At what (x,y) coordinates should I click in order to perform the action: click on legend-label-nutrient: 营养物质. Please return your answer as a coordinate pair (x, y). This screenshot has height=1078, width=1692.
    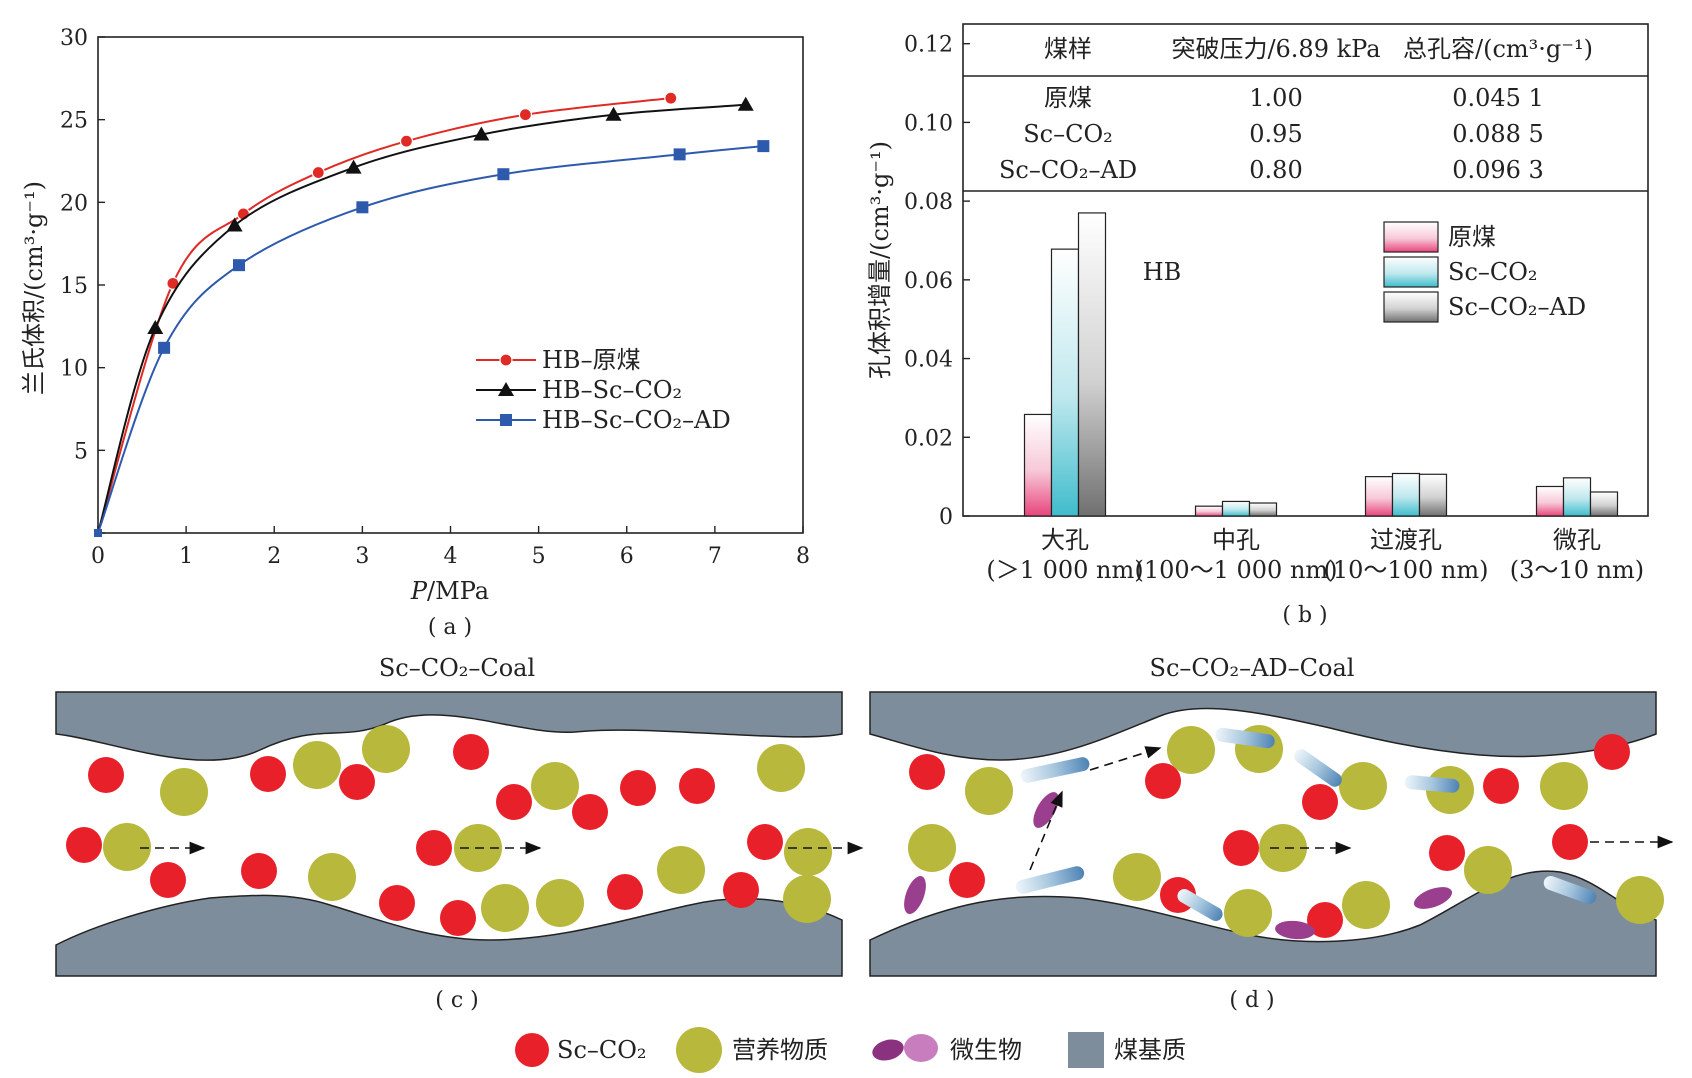
    Looking at the image, I should click on (780, 1050).